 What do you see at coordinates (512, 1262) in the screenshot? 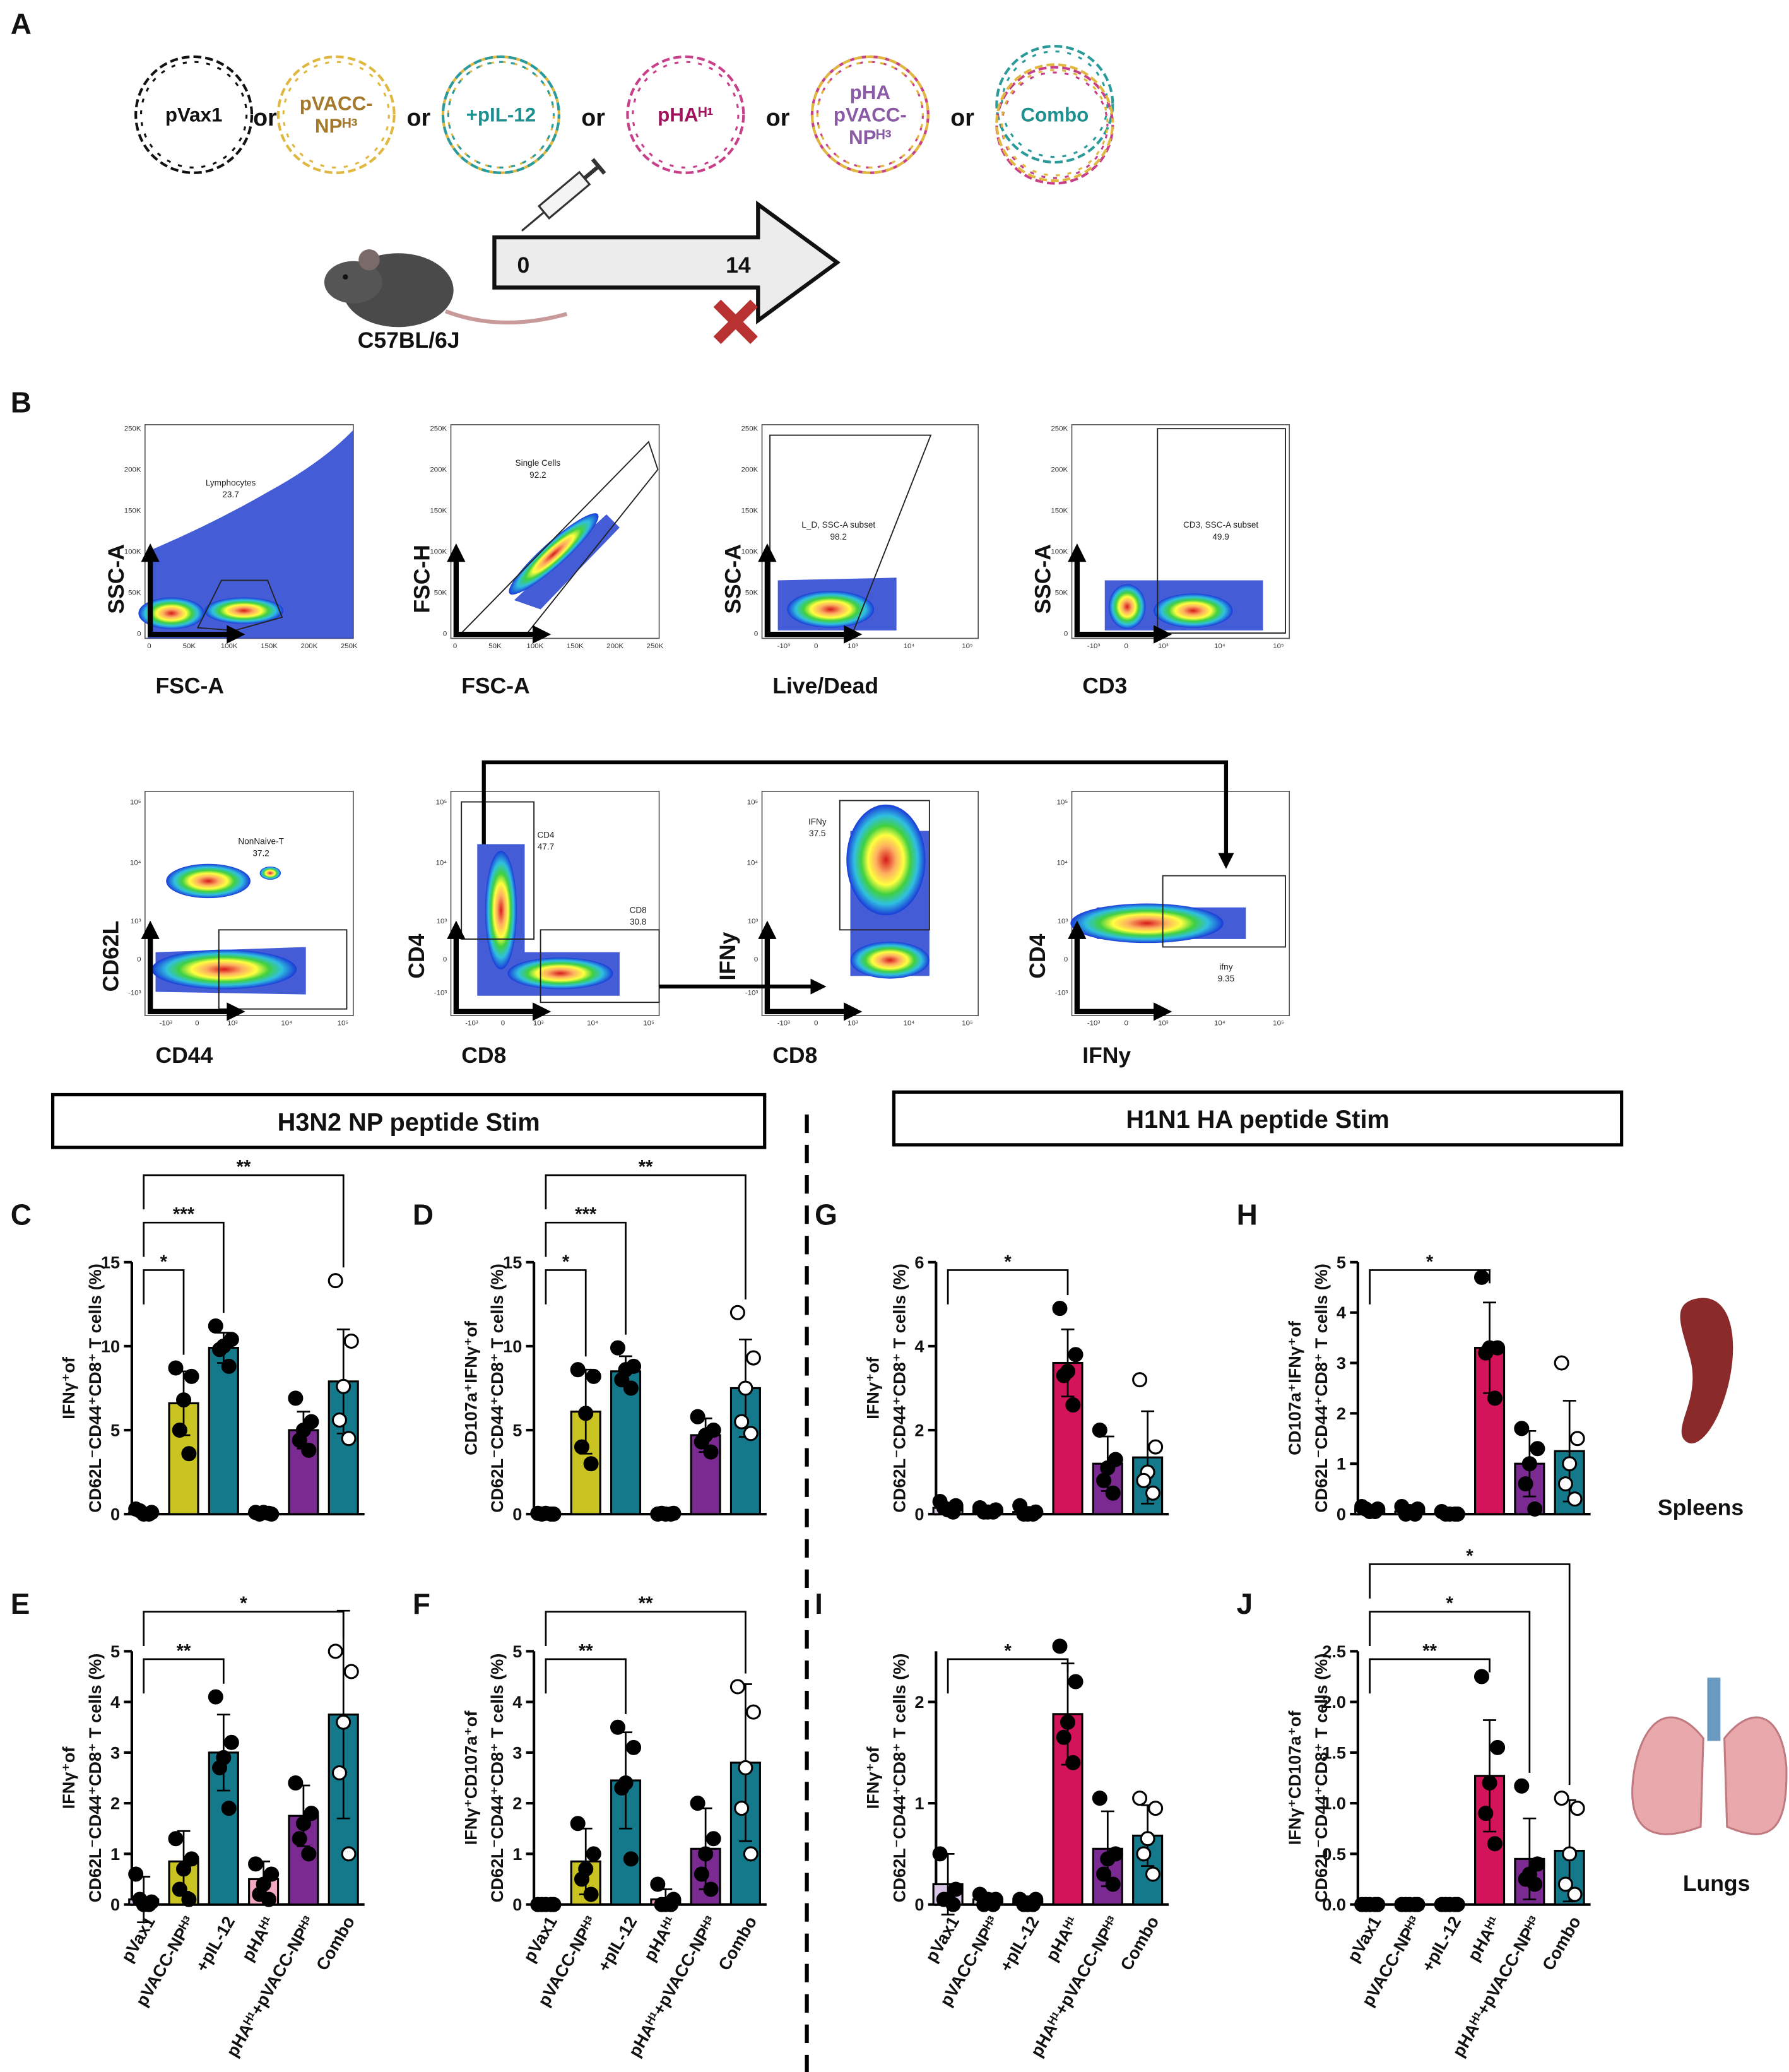
I see `y-tick-label: 15` at bounding box center [512, 1262].